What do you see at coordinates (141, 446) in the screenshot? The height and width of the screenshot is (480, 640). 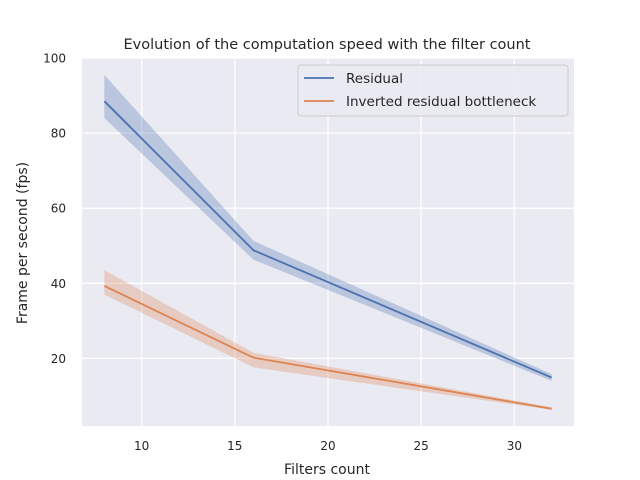 I see `x-tick-label: 10` at bounding box center [141, 446].